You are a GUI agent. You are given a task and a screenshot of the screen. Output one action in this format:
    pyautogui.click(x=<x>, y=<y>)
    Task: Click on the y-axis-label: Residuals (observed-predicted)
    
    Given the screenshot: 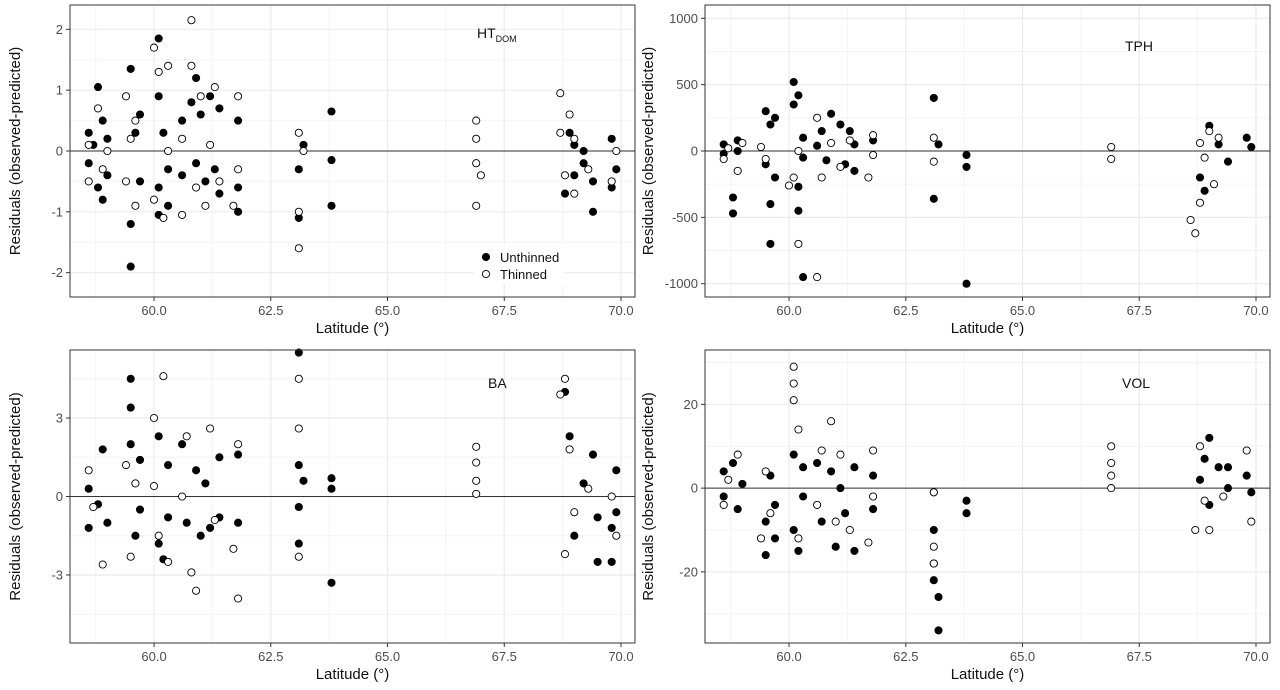 What is the action you would take?
    pyautogui.click(x=648, y=496)
    